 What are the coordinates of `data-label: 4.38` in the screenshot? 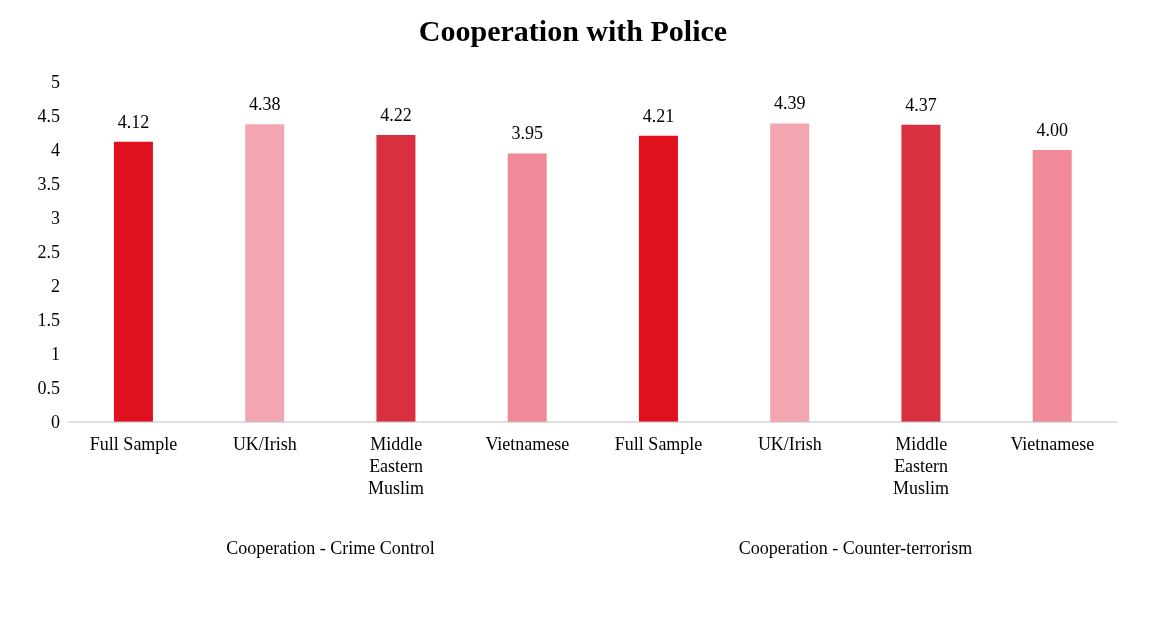 It's located at (264, 104).